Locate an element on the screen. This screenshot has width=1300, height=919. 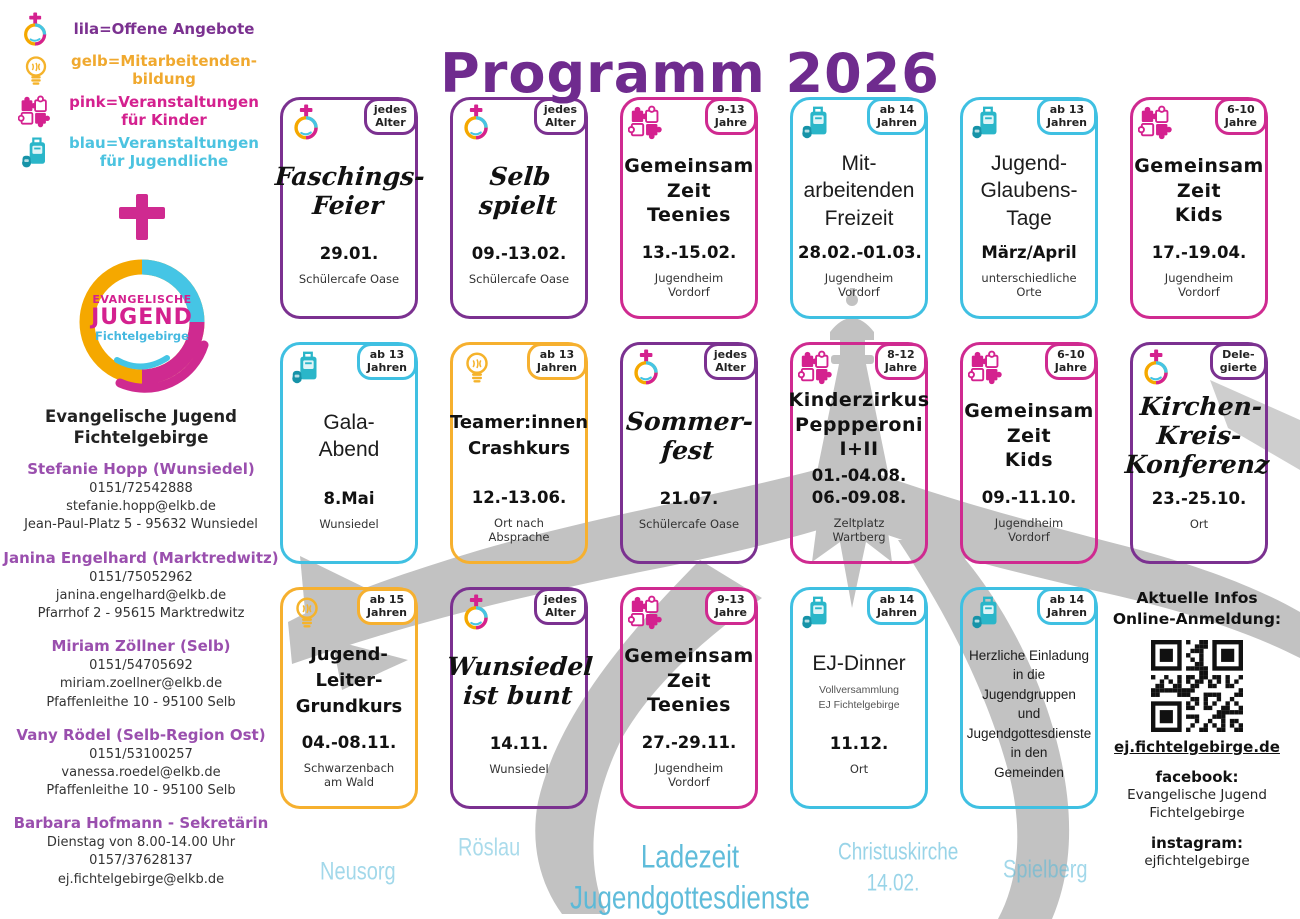
event-title: Gemeinsam Zeit Teenies is located at coordinates (689, 191).